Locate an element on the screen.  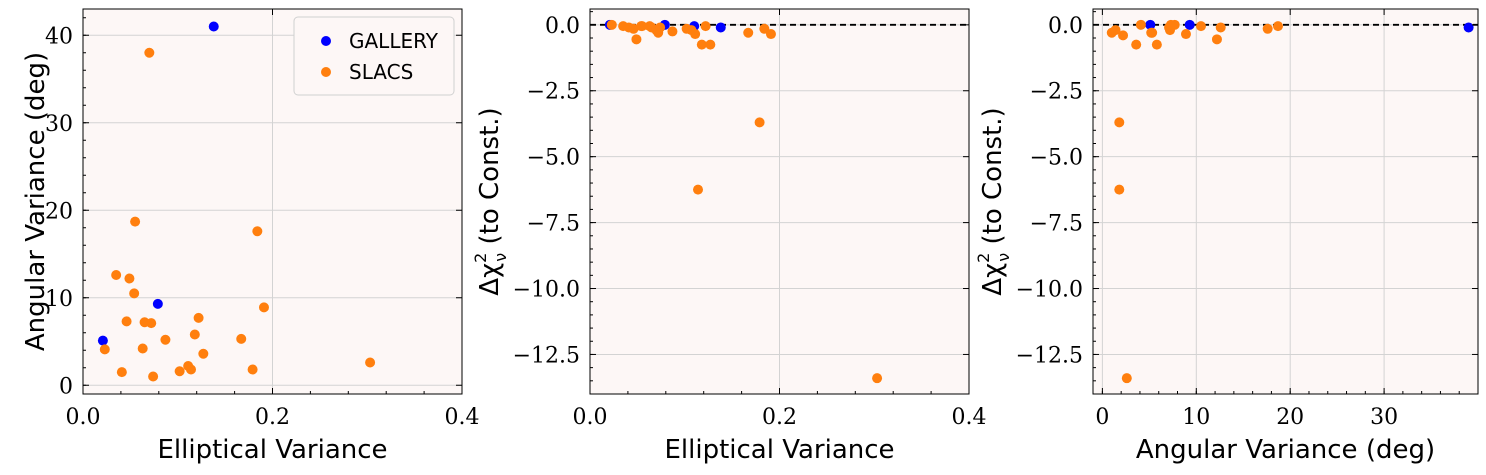
legend-box is located at coordinates (374, 56).